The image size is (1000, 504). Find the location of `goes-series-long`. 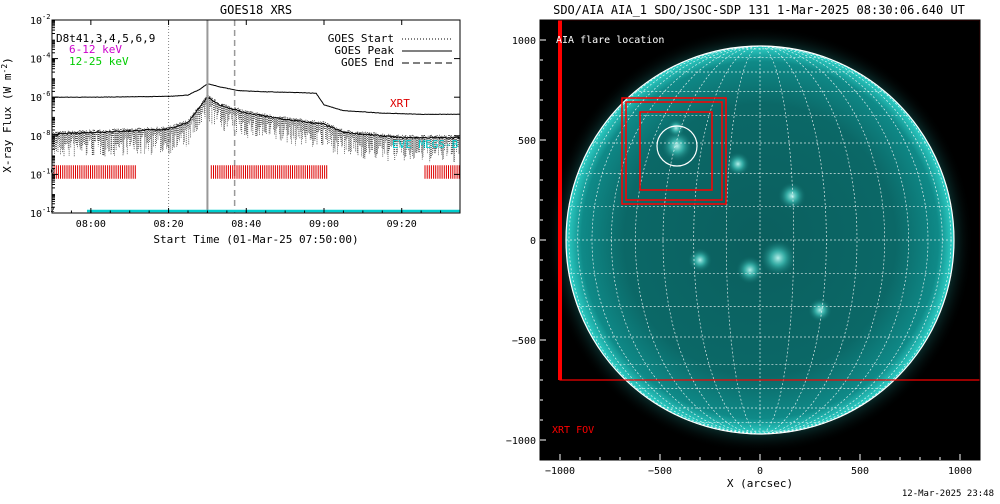

goes-series-long is located at coordinates (256, 99).